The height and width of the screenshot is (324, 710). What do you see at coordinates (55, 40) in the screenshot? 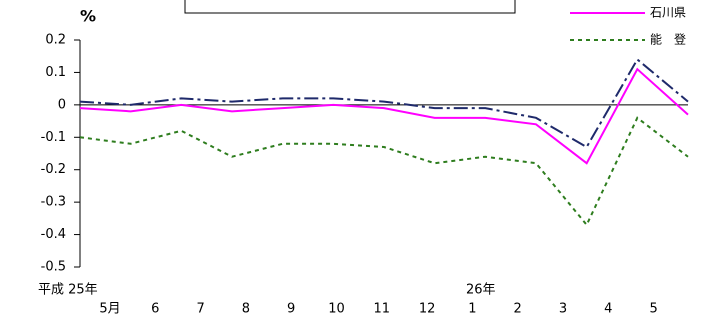
I see `y-tick-label: 0.2` at bounding box center [55, 40].